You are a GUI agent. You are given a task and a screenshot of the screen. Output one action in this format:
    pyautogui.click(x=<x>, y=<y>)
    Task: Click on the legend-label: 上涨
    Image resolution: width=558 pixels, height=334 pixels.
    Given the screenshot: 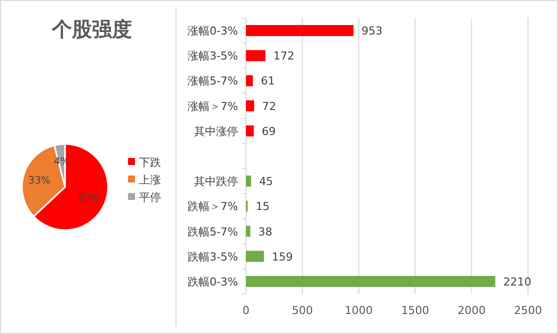 What is the action you would take?
    pyautogui.click(x=150, y=180)
    